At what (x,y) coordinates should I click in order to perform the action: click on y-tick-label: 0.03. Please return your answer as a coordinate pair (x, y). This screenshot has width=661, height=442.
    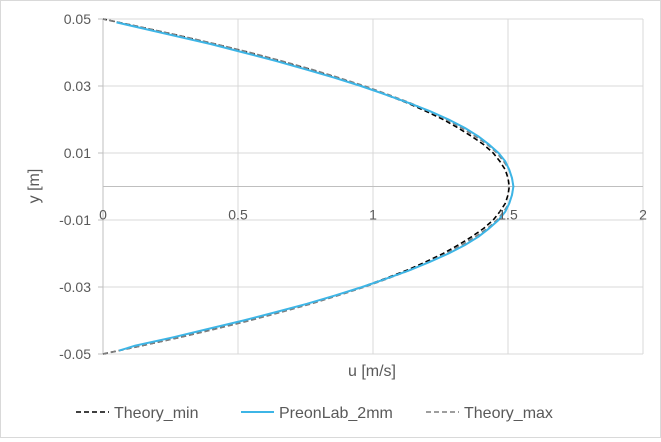
    Looking at the image, I should click on (77, 86).